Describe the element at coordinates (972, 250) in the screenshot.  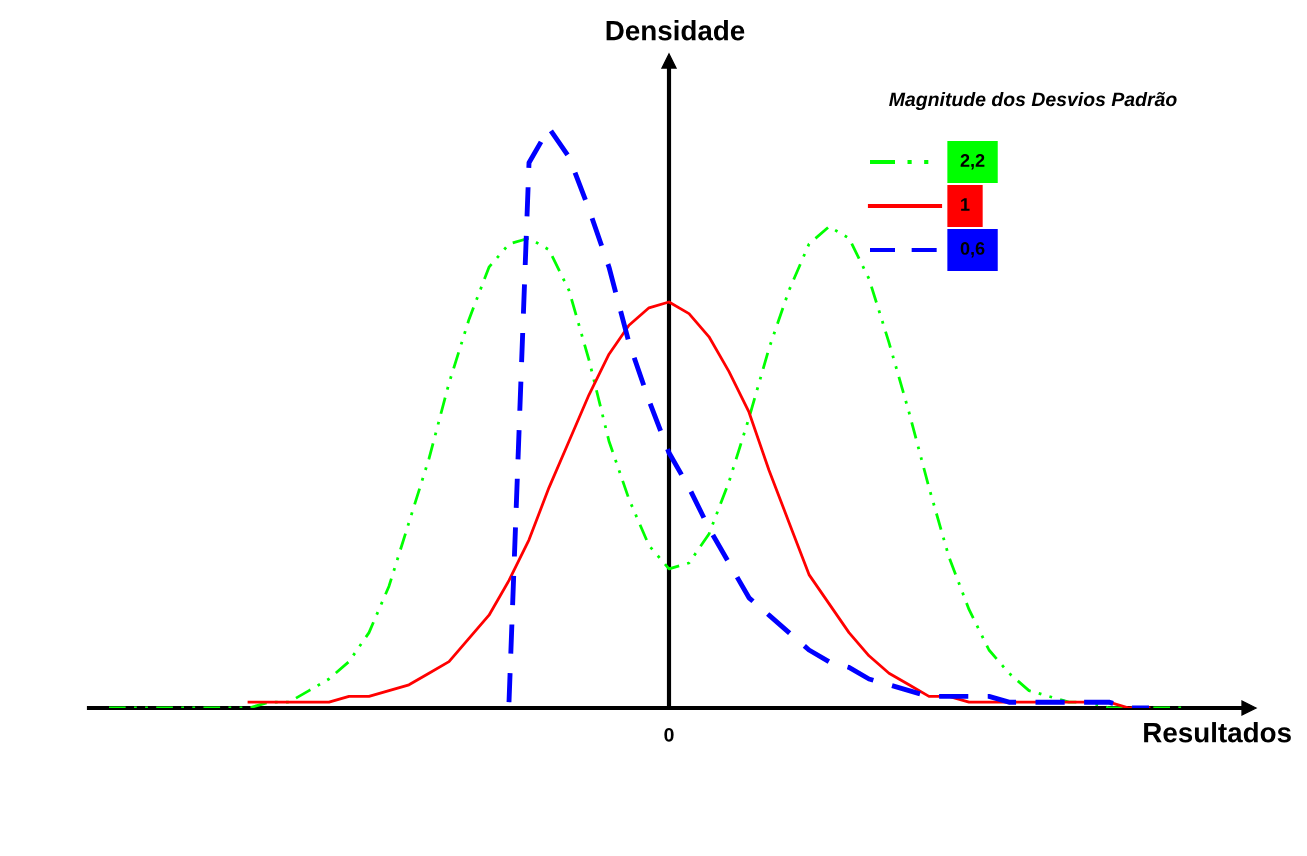
I see `legend-label: 0,6` at that location.